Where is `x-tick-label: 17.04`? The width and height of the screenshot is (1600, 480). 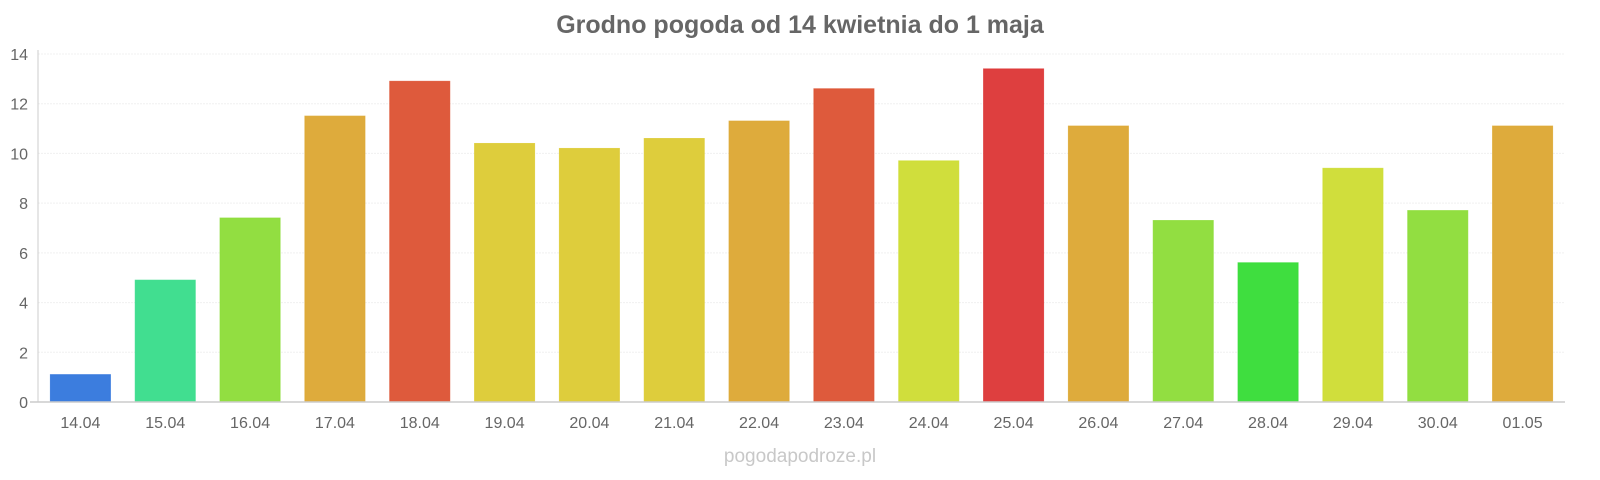 x-tick-label: 17.04 is located at coordinates (335, 423).